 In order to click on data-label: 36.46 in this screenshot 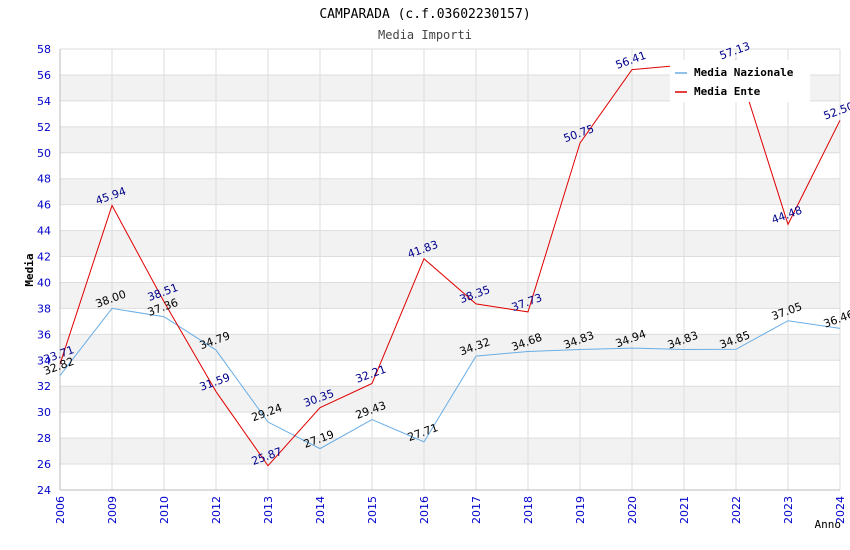, I will do `click(836, 319)`.